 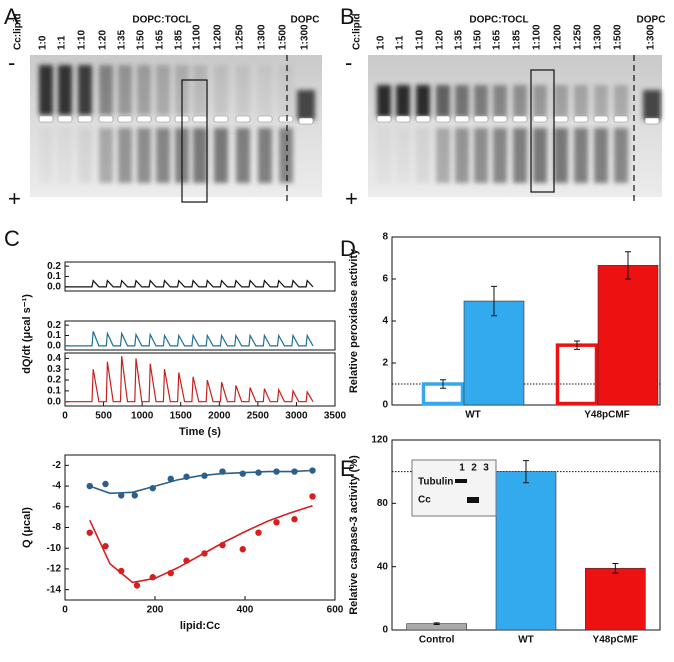 I want to click on x-axis-label: lipid:Cc, so click(x=200, y=626).